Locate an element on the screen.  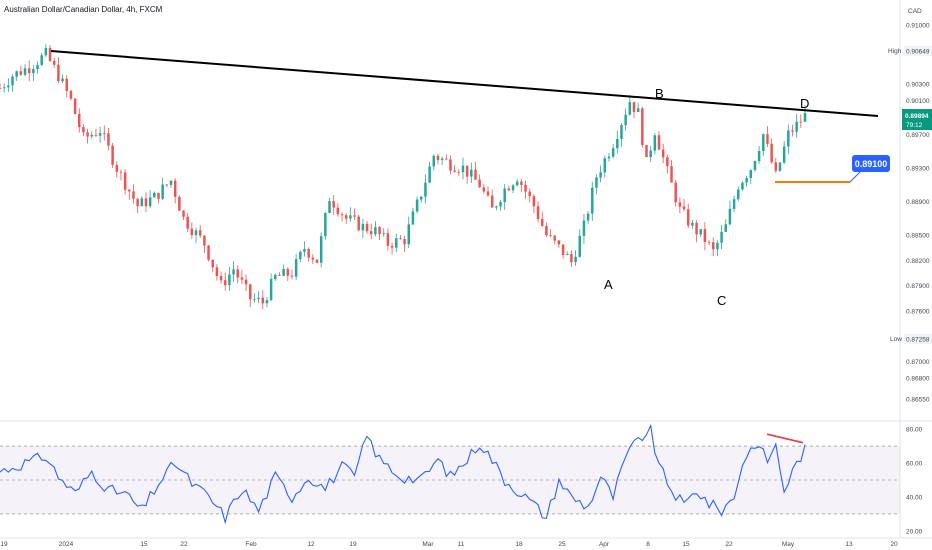
target-badge is located at coordinates (871, 163).